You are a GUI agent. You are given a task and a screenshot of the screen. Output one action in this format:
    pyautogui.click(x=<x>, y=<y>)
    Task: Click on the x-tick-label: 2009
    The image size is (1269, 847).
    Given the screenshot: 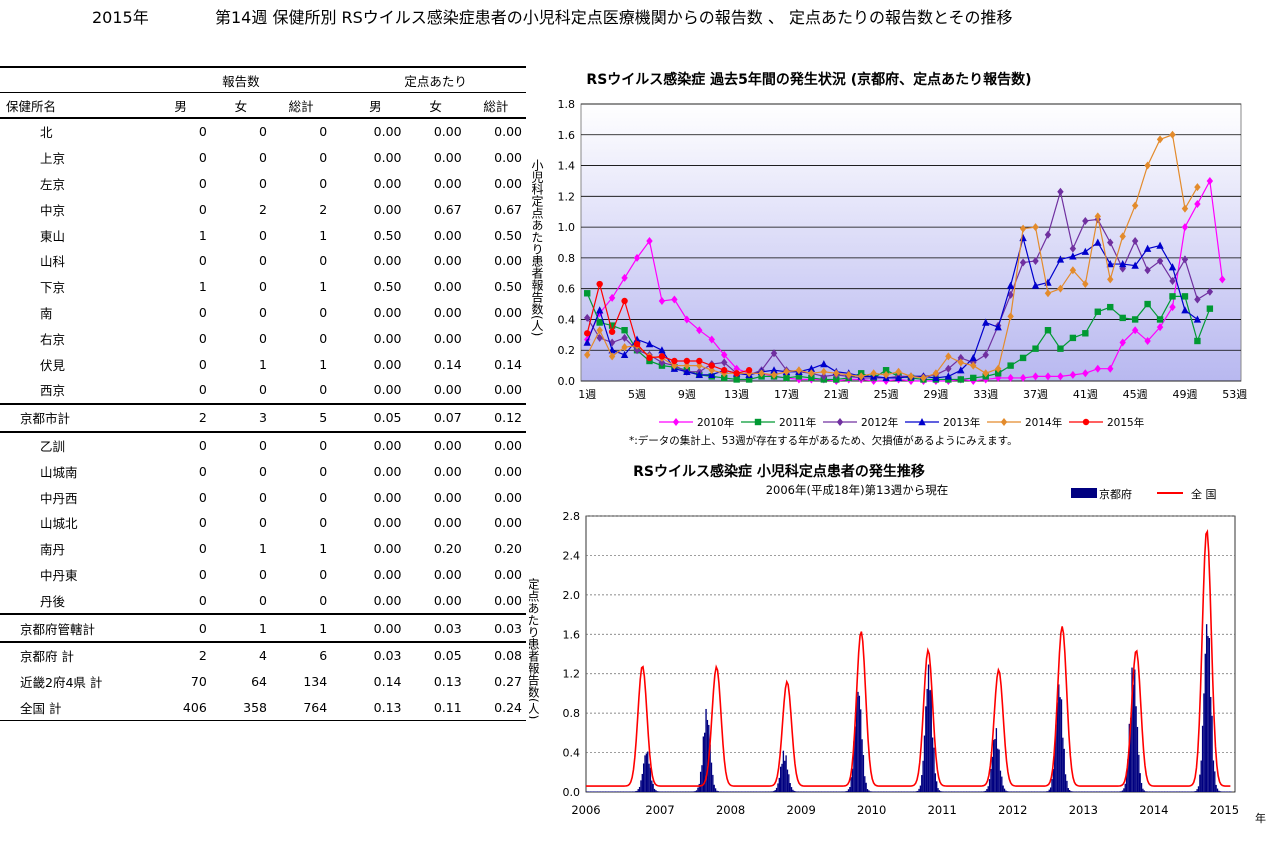 What is the action you would take?
    pyautogui.click(x=801, y=810)
    